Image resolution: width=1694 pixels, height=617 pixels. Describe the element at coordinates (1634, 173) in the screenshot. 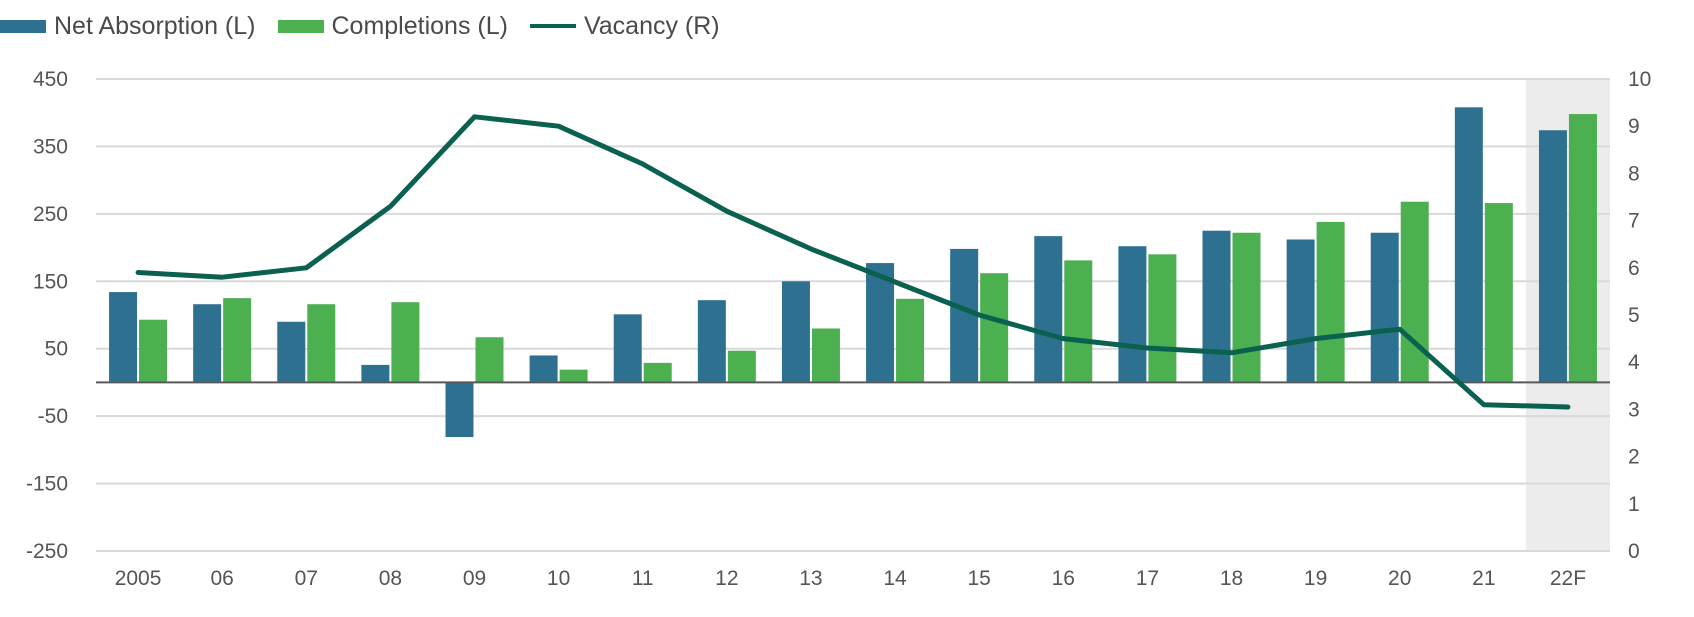

I see `y-right-tick-label: 8` at that location.